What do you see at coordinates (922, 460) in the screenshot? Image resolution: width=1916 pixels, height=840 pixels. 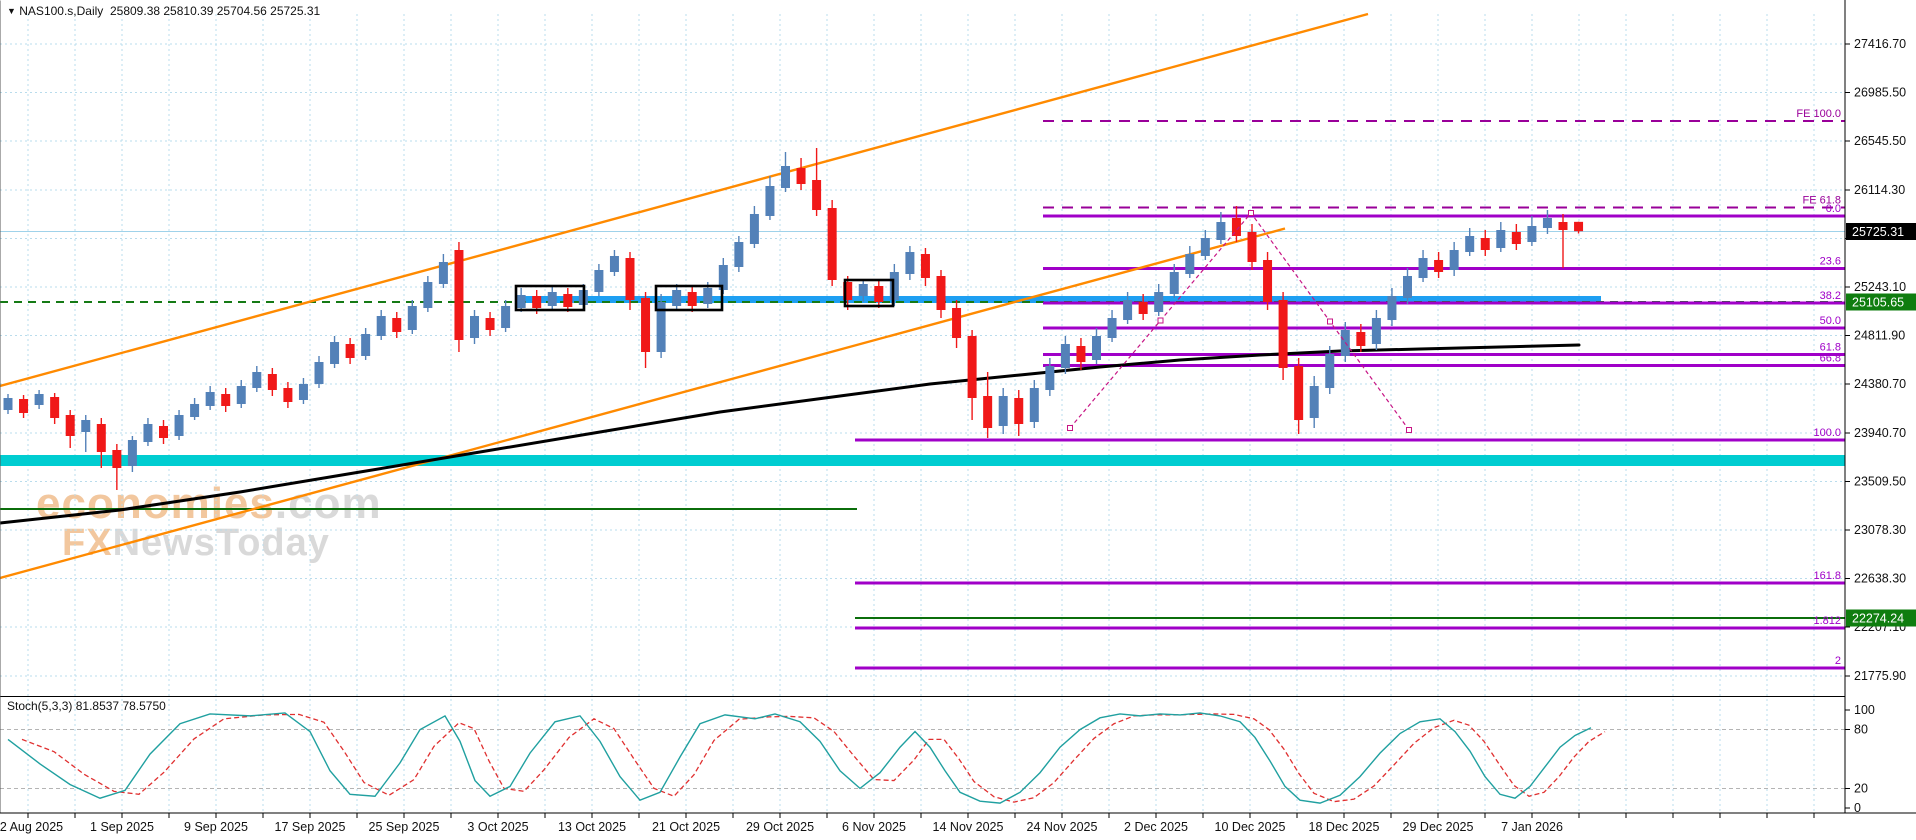 I see `support-band-cyan` at bounding box center [922, 460].